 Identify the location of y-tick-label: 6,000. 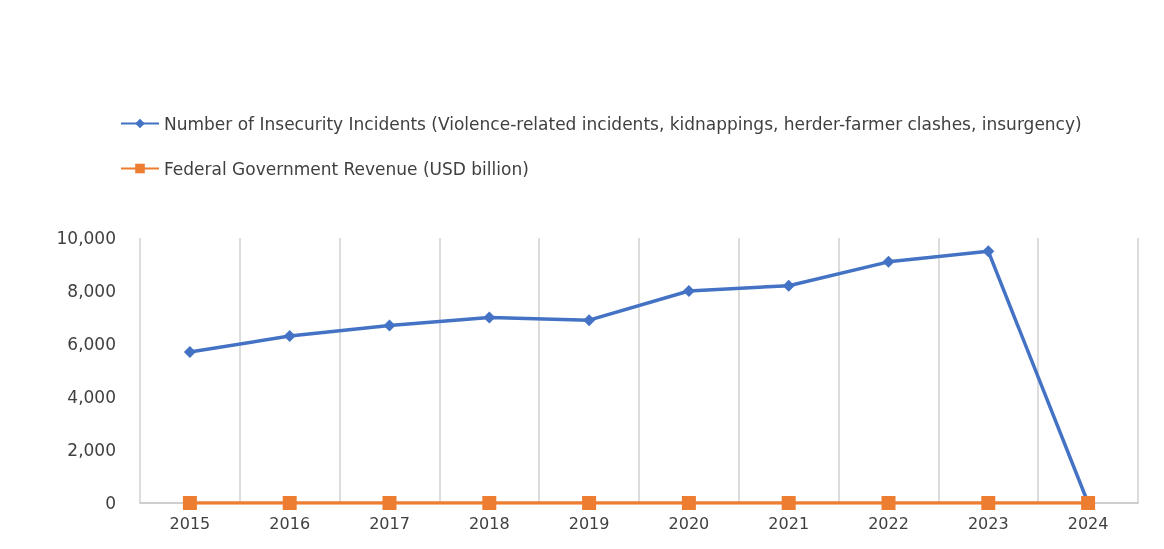
(91, 344).